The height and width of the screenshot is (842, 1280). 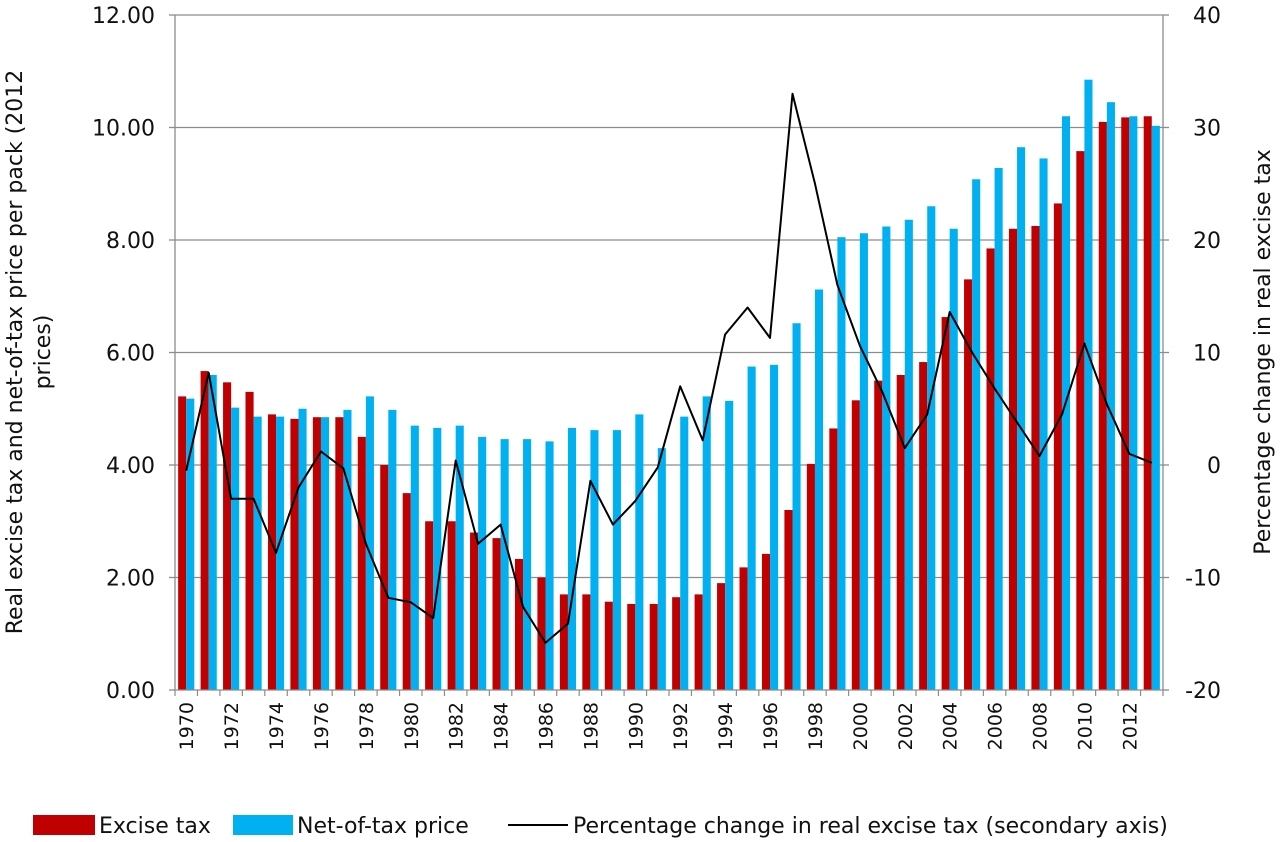 What do you see at coordinates (1207, 129) in the screenshot?
I see `y-right-tick-label: 30` at bounding box center [1207, 129].